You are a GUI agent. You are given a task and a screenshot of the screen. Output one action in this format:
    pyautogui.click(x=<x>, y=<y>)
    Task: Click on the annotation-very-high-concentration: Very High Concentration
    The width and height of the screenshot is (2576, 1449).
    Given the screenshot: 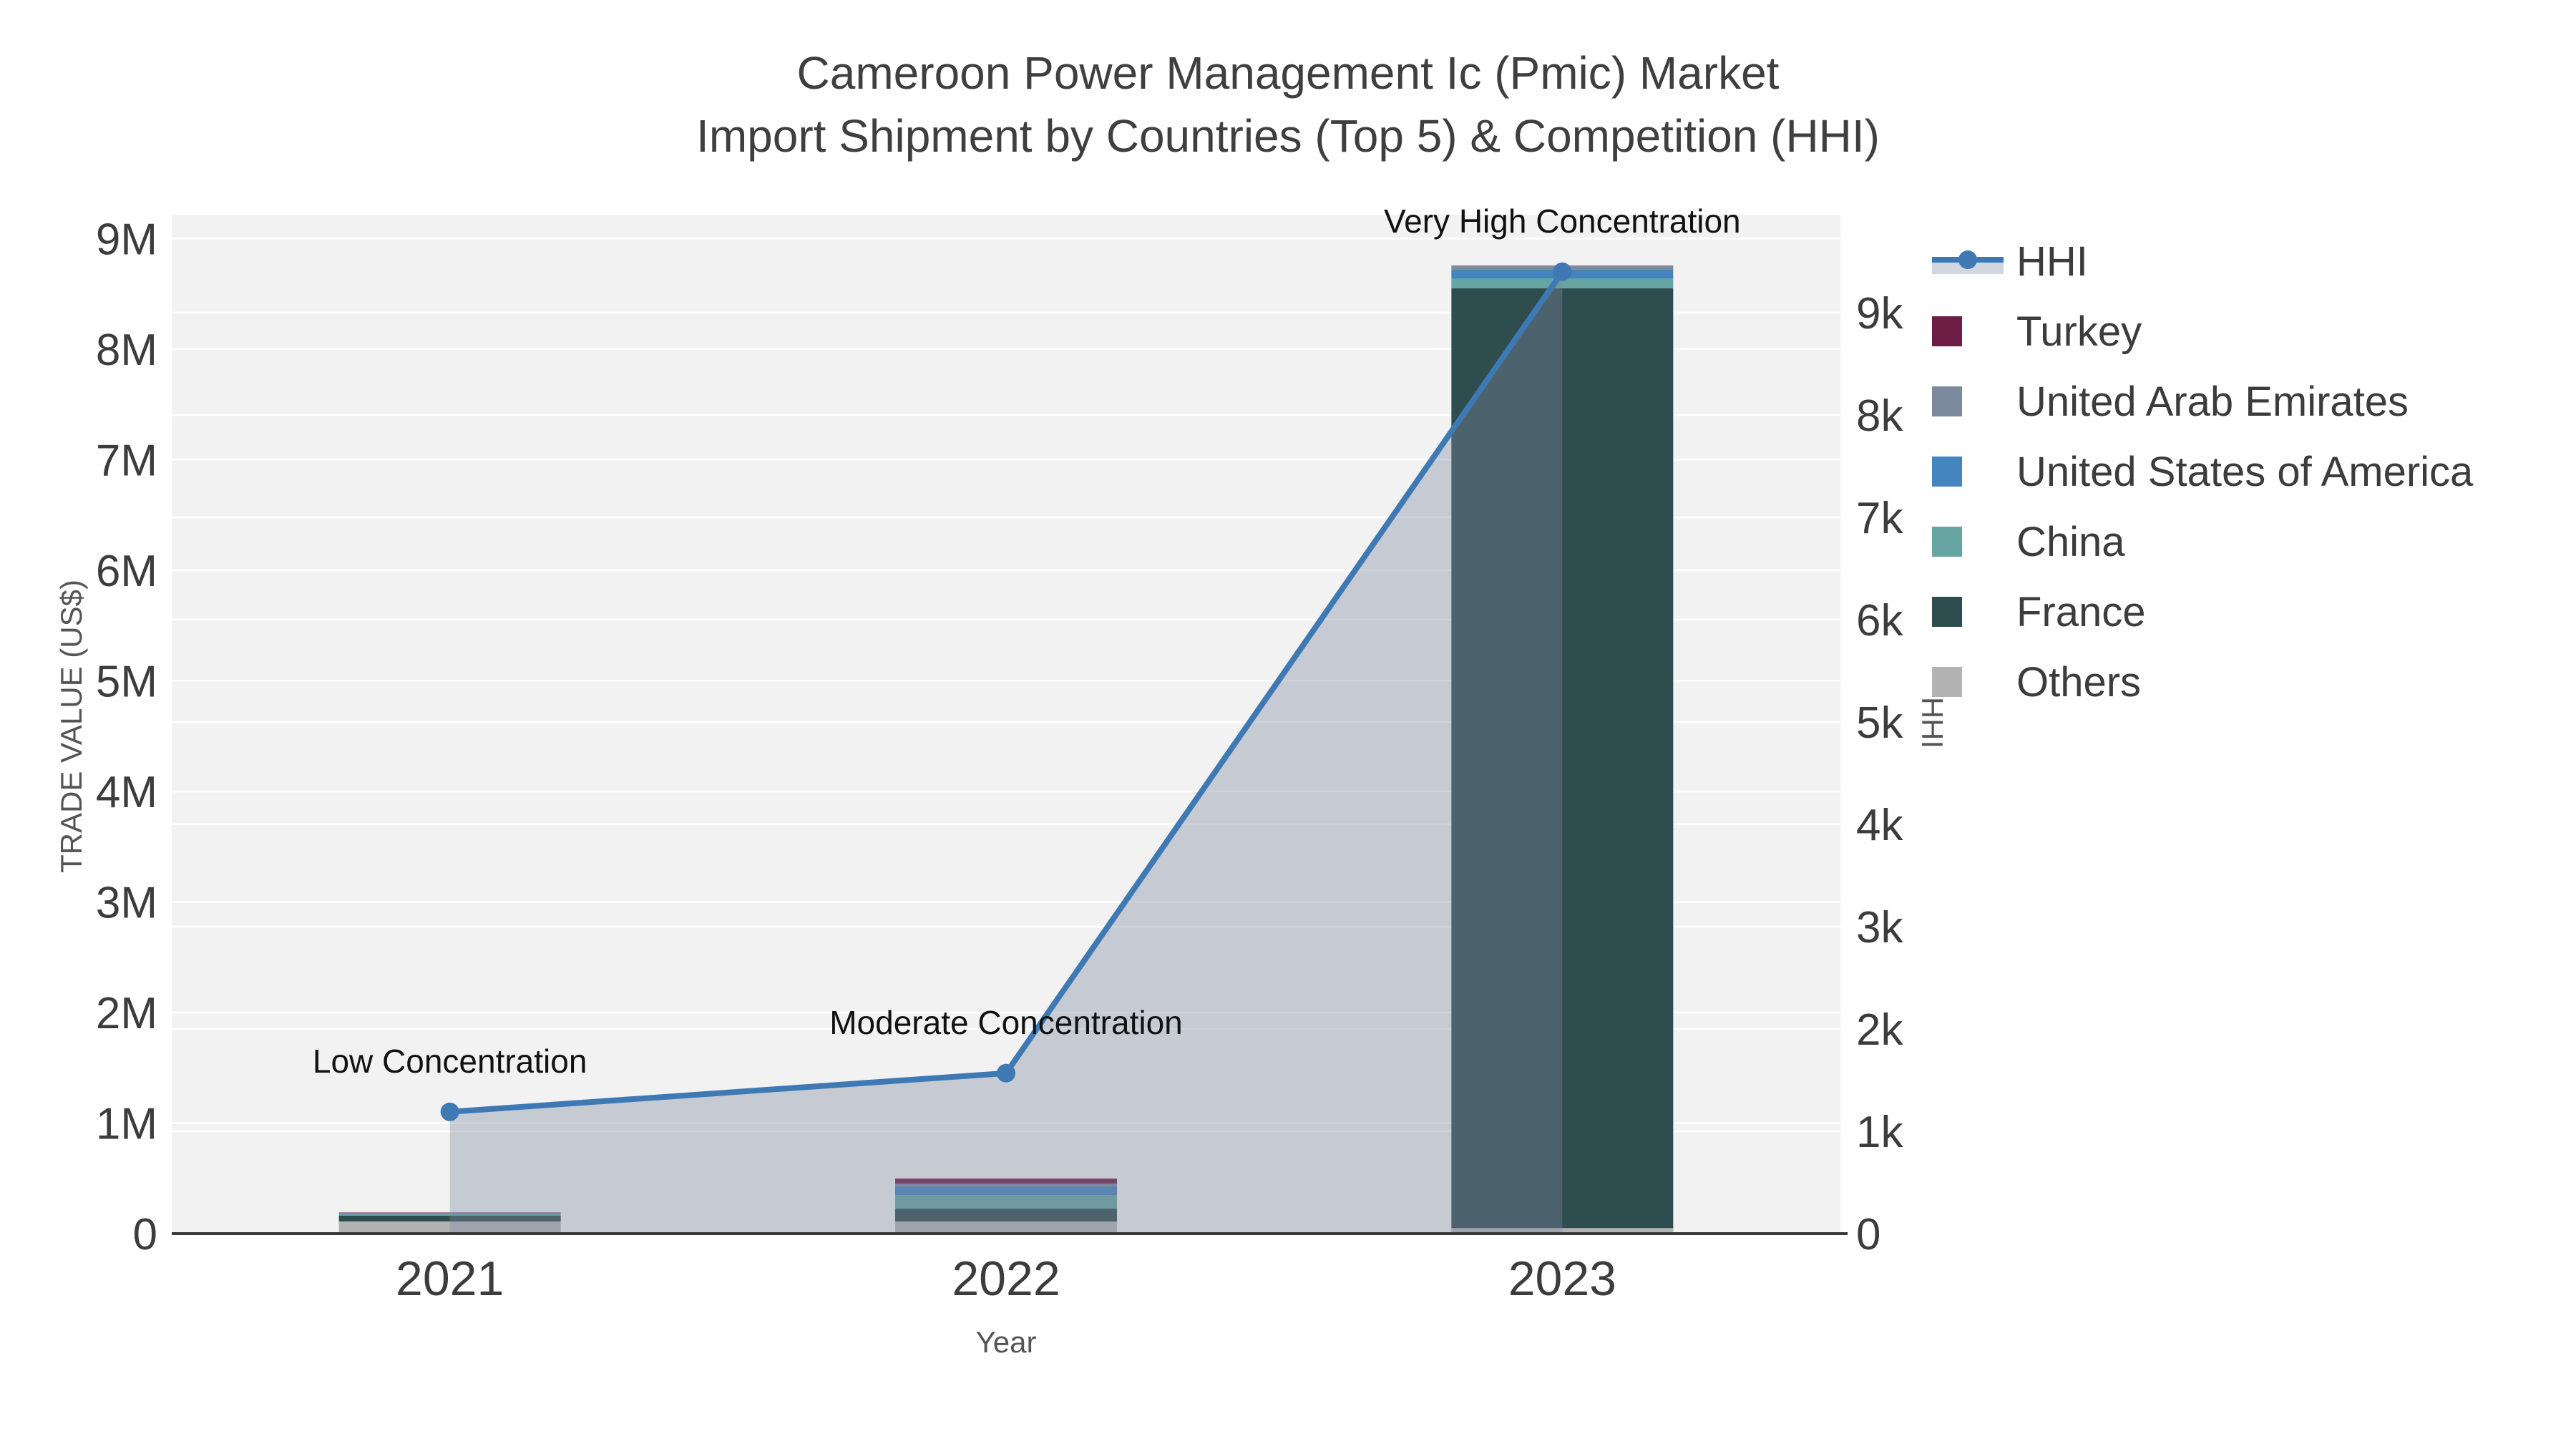 What is the action you would take?
    pyautogui.click(x=1563, y=221)
    